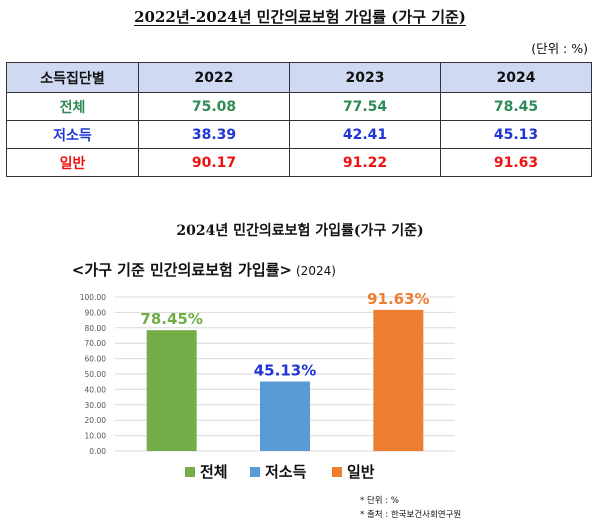  What do you see at coordinates (300, 17) in the screenshot?
I see `main-heading: 2022년-2024년 민간의료보험 가입률 (가구 기준)` at bounding box center [300, 17].